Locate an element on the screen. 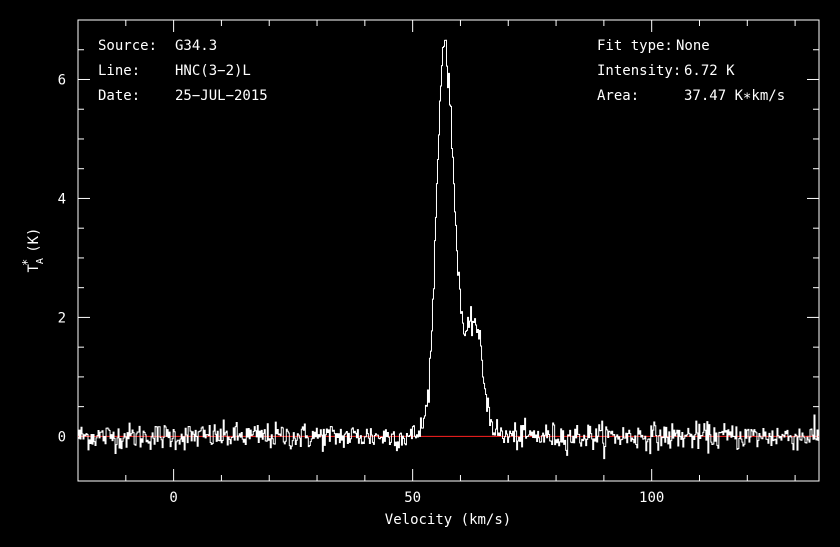  intensity-value: 6.72 K is located at coordinates (709, 71).